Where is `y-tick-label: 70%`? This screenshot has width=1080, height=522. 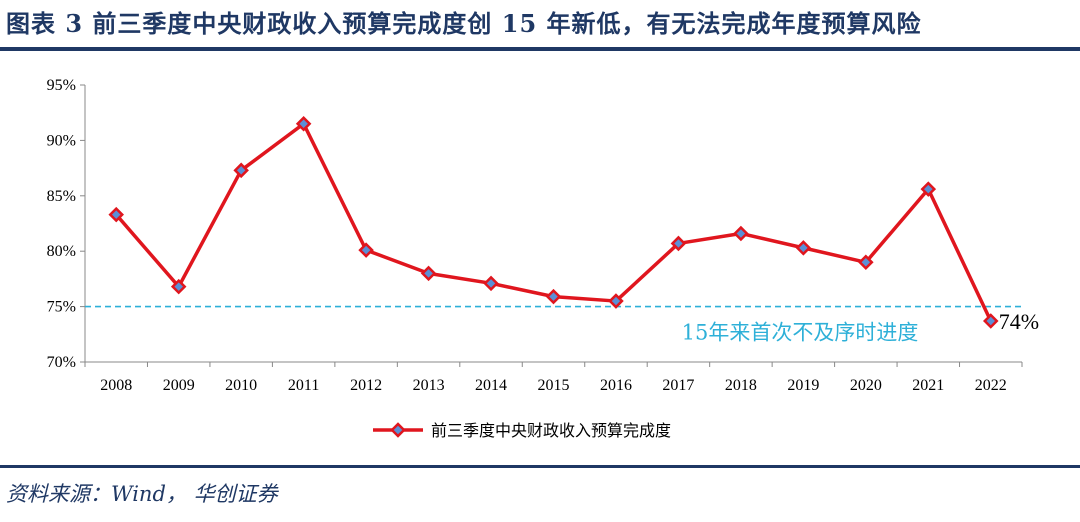
y-tick-label: 70% is located at coordinates (61, 362).